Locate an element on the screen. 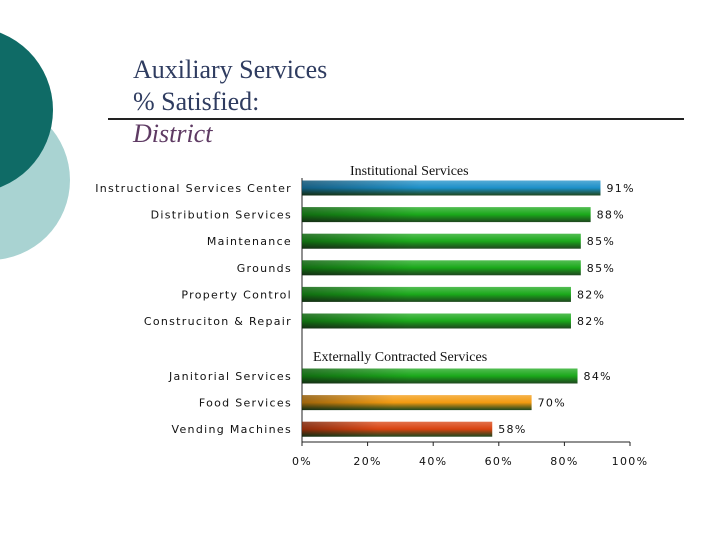 The height and width of the screenshot is (540, 720). category-label: Property Control is located at coordinates (236, 294).